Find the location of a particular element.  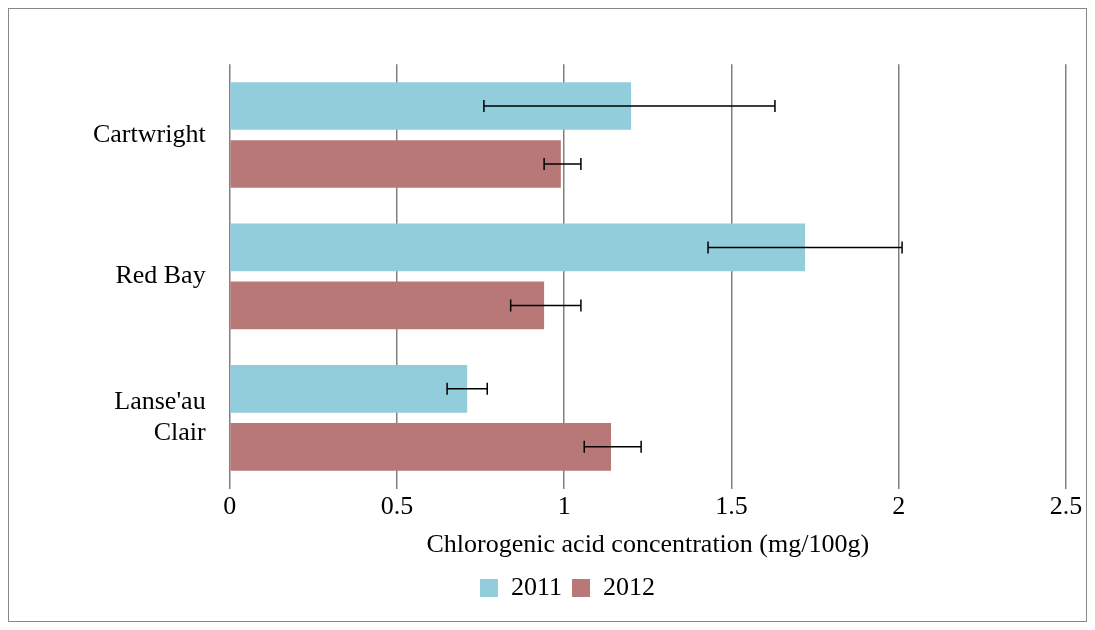

y-tick-label: Red Bay is located at coordinates (160, 275).